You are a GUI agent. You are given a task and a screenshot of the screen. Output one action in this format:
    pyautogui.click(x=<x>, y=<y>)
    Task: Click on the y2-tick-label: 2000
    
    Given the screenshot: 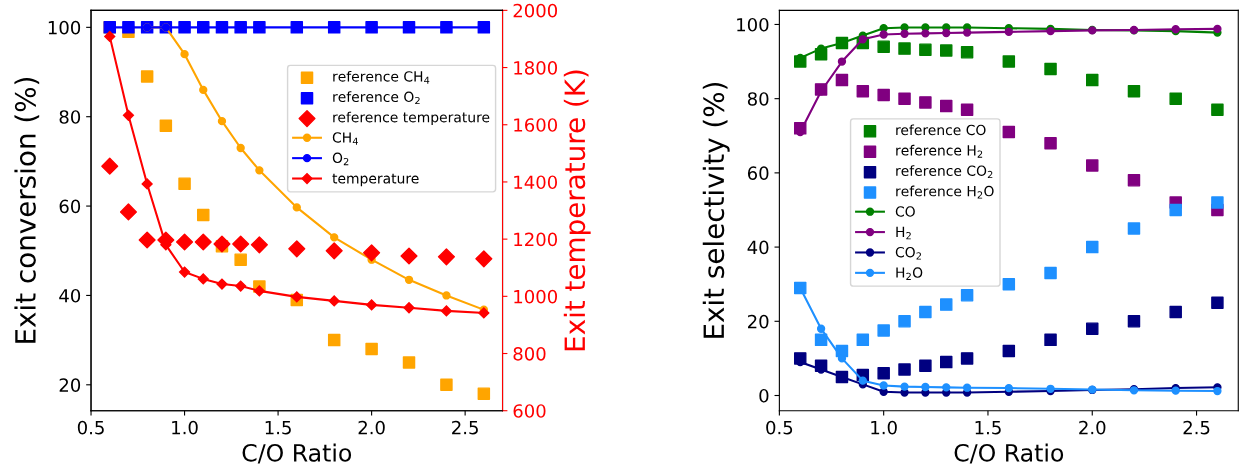 What is the action you would take?
    pyautogui.click(x=535, y=10)
    